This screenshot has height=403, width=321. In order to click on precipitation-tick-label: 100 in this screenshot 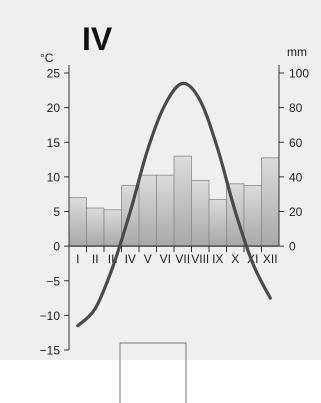, I will do `click(299, 74)`.